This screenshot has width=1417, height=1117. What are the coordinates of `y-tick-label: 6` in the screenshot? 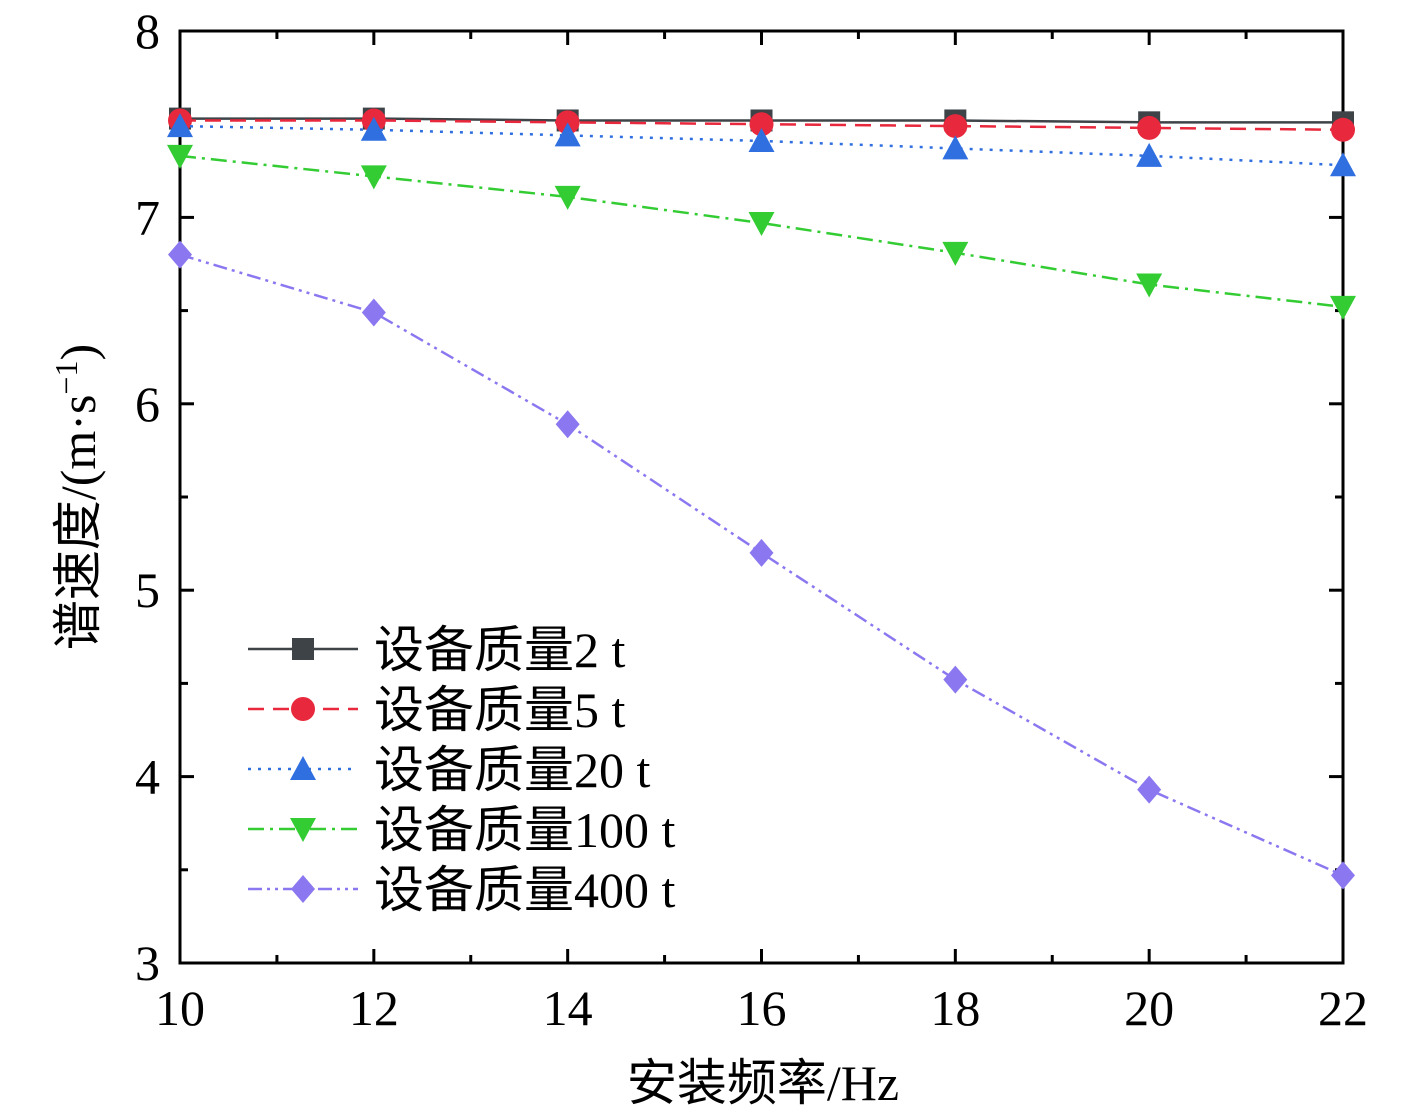 It's located at (147, 404).